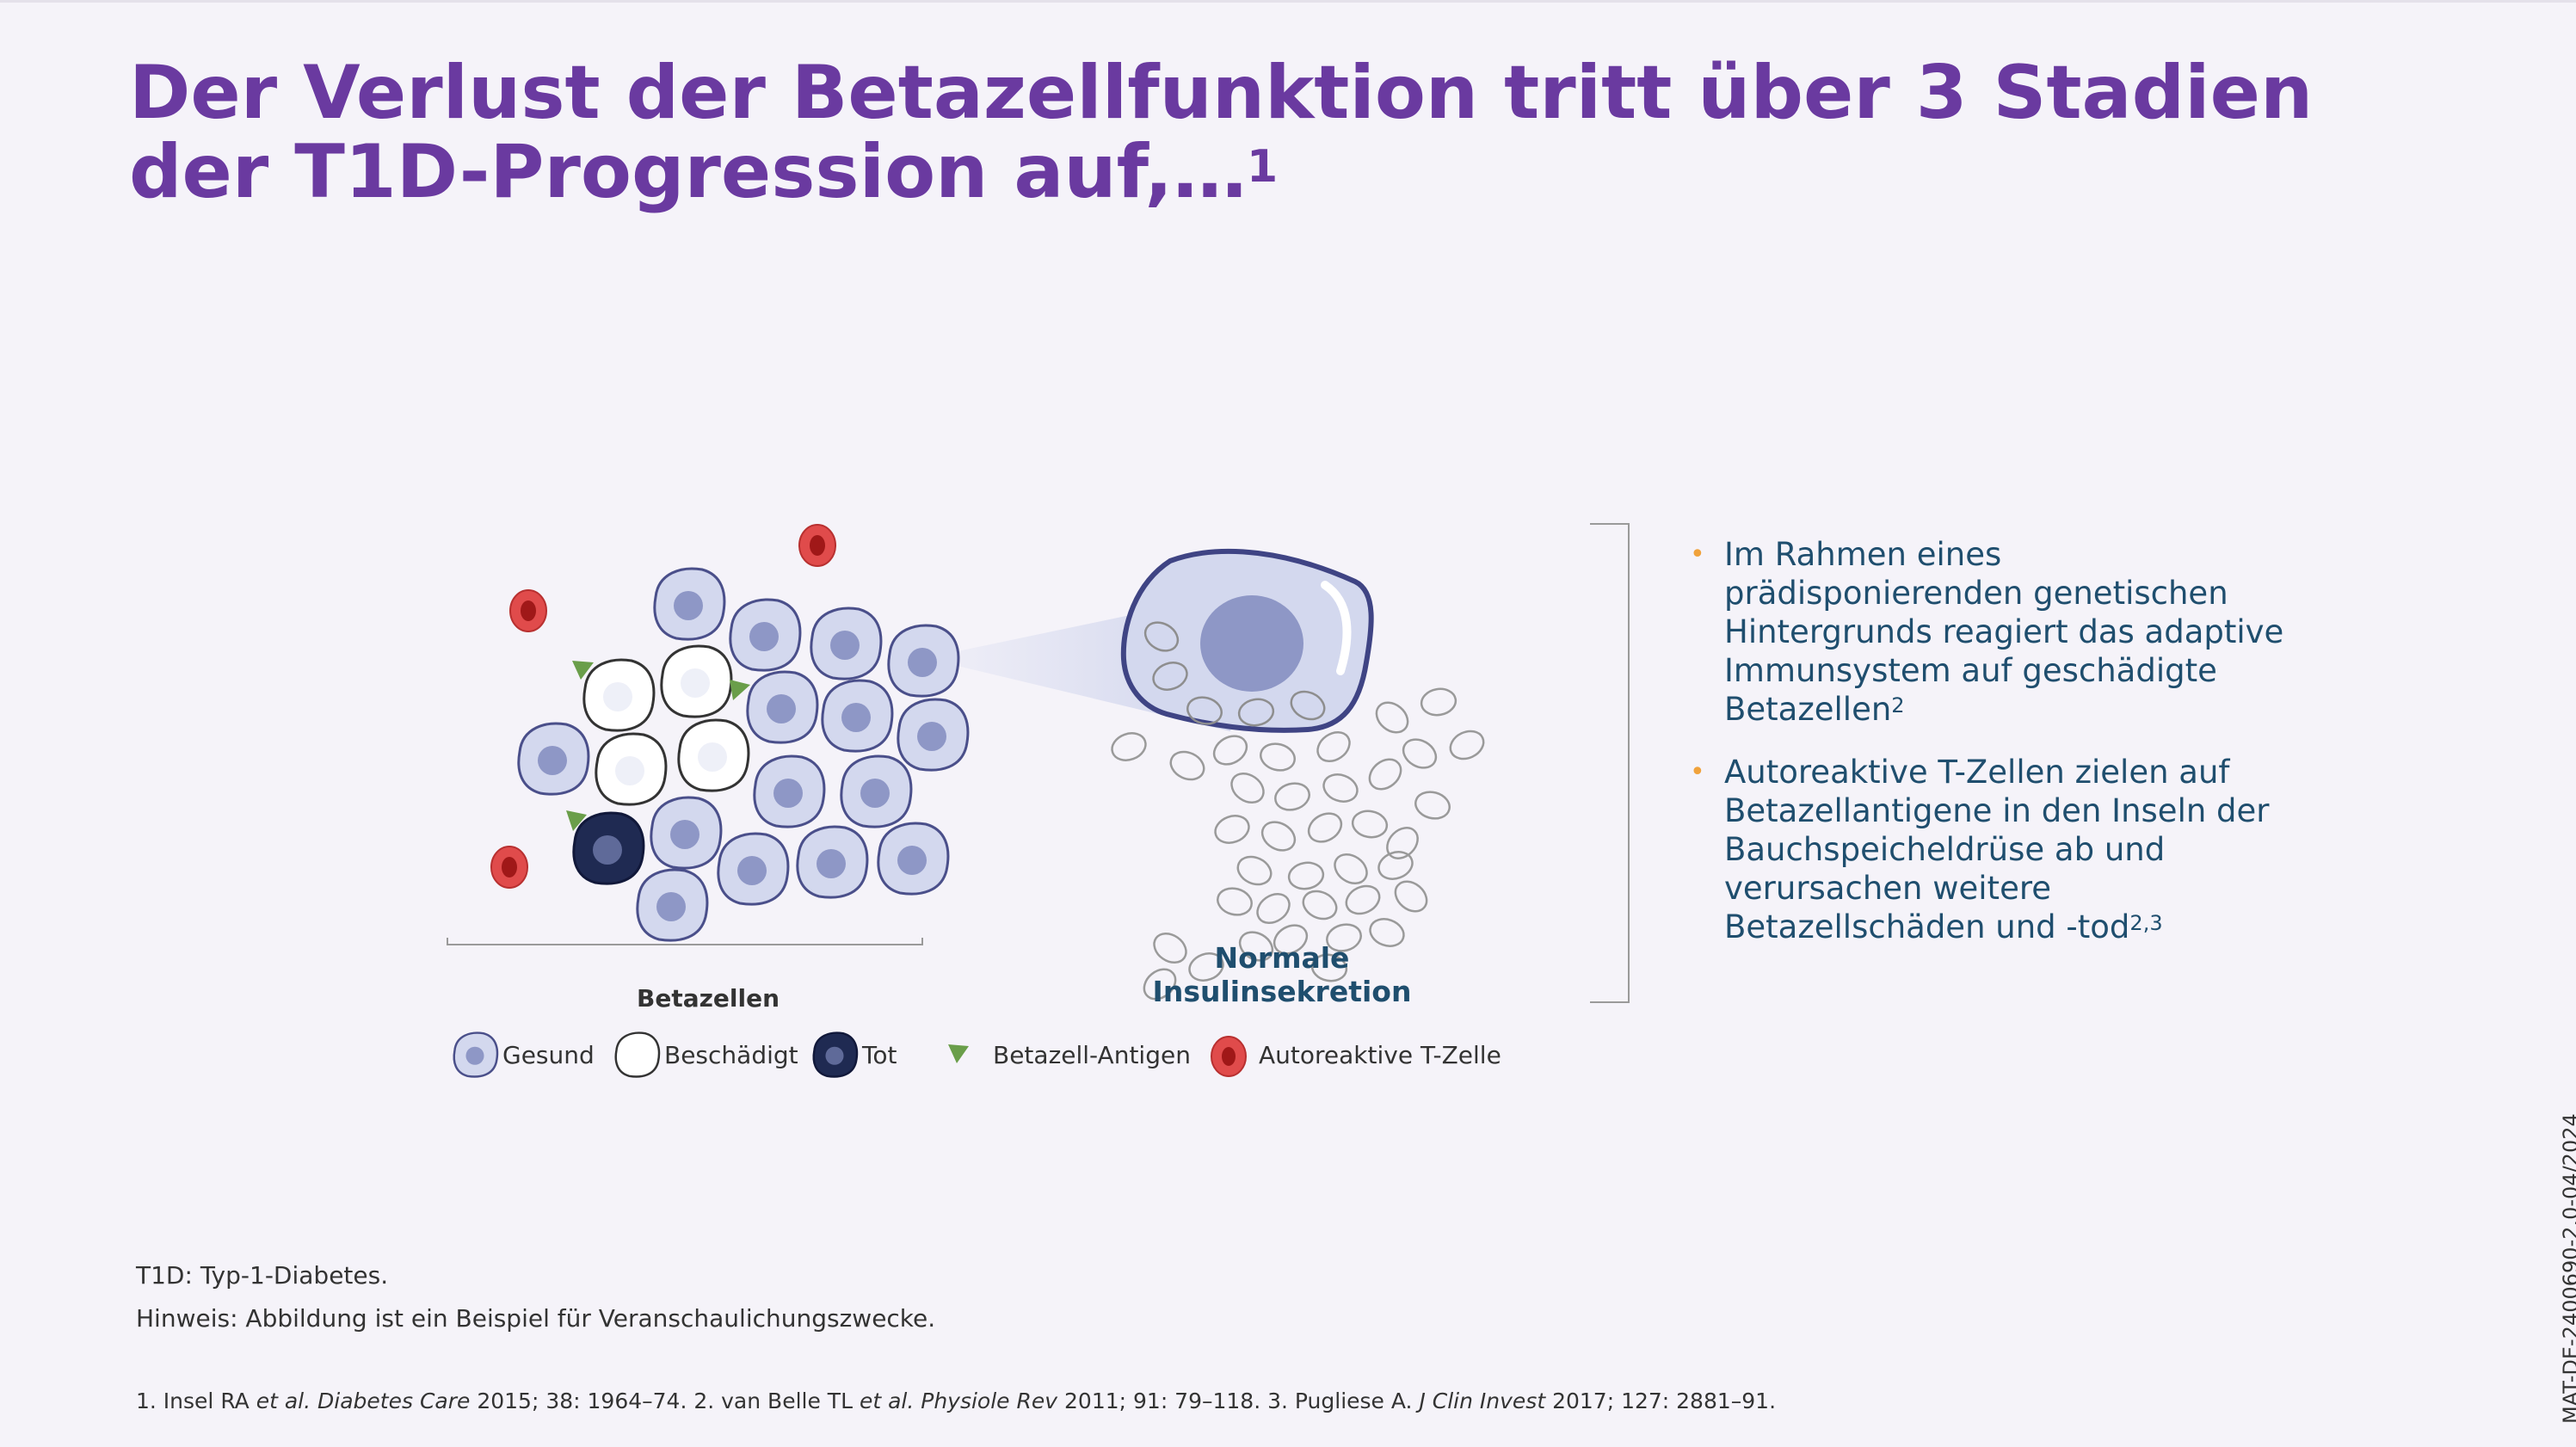  I want to click on damaged-cells, so click(666, 725).